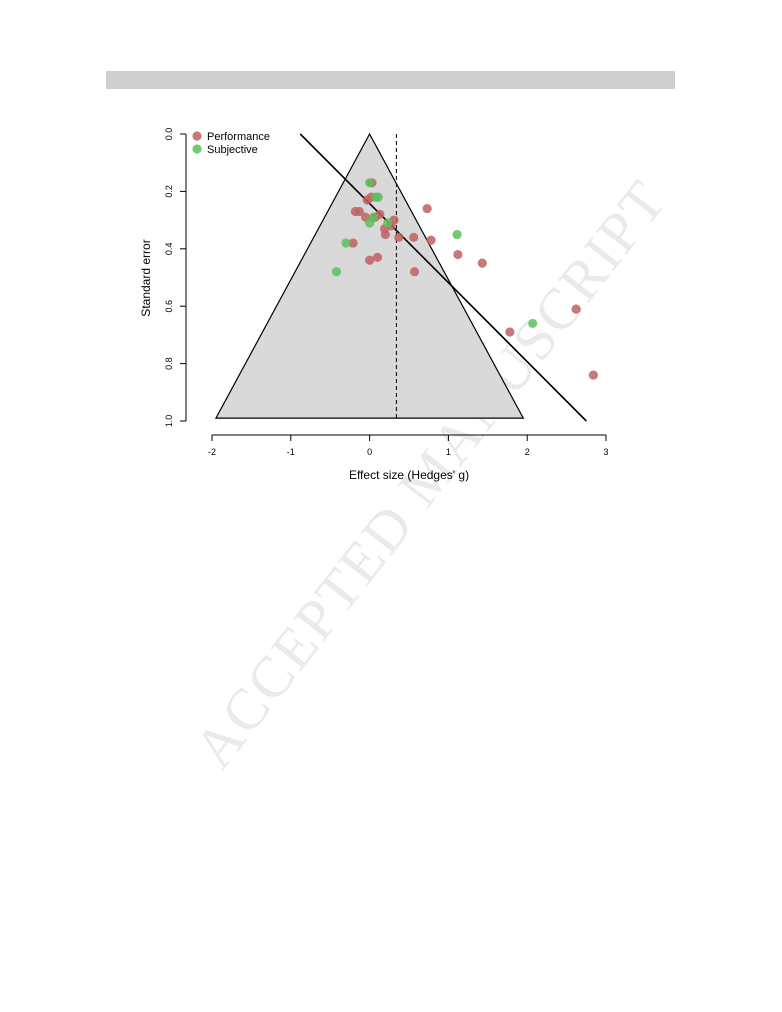 This screenshot has width=782, height=1012. I want to click on data-points, so click(464, 279).